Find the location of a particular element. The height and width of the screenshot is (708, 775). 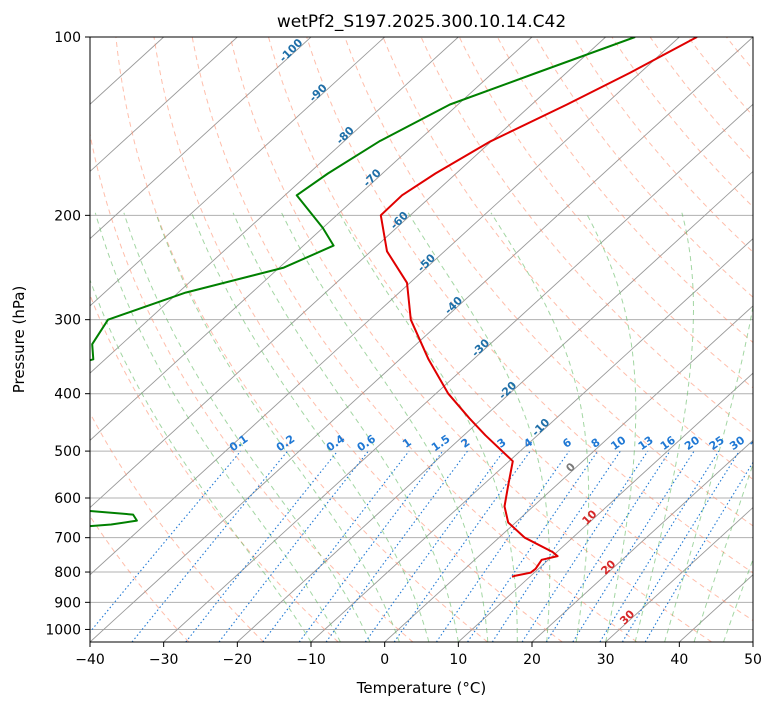

x-tick-label: 20 is located at coordinates (532, 660).